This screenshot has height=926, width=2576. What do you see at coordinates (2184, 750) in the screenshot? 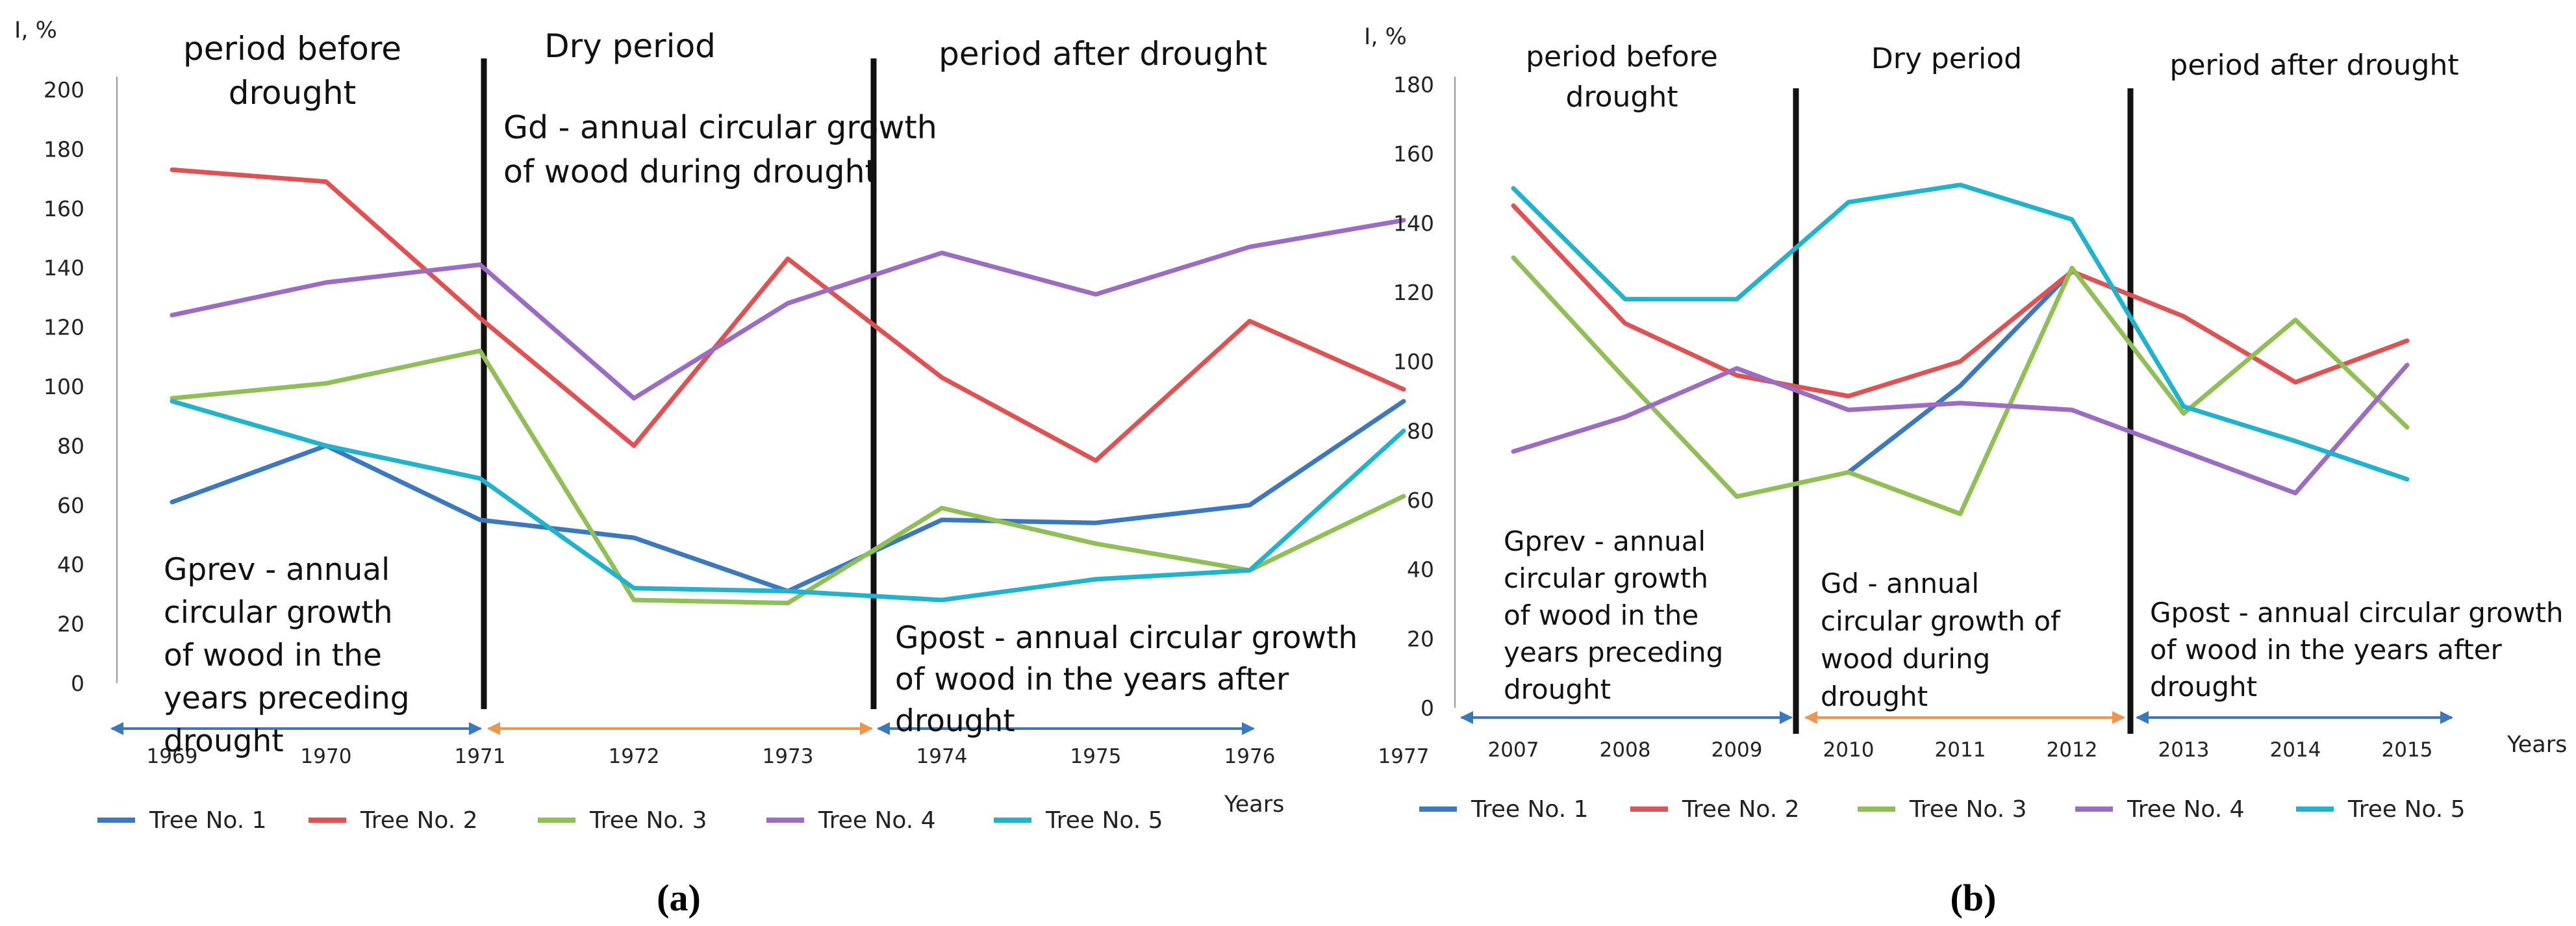
I see `panel-b-x-tick-label: 2013` at bounding box center [2184, 750].